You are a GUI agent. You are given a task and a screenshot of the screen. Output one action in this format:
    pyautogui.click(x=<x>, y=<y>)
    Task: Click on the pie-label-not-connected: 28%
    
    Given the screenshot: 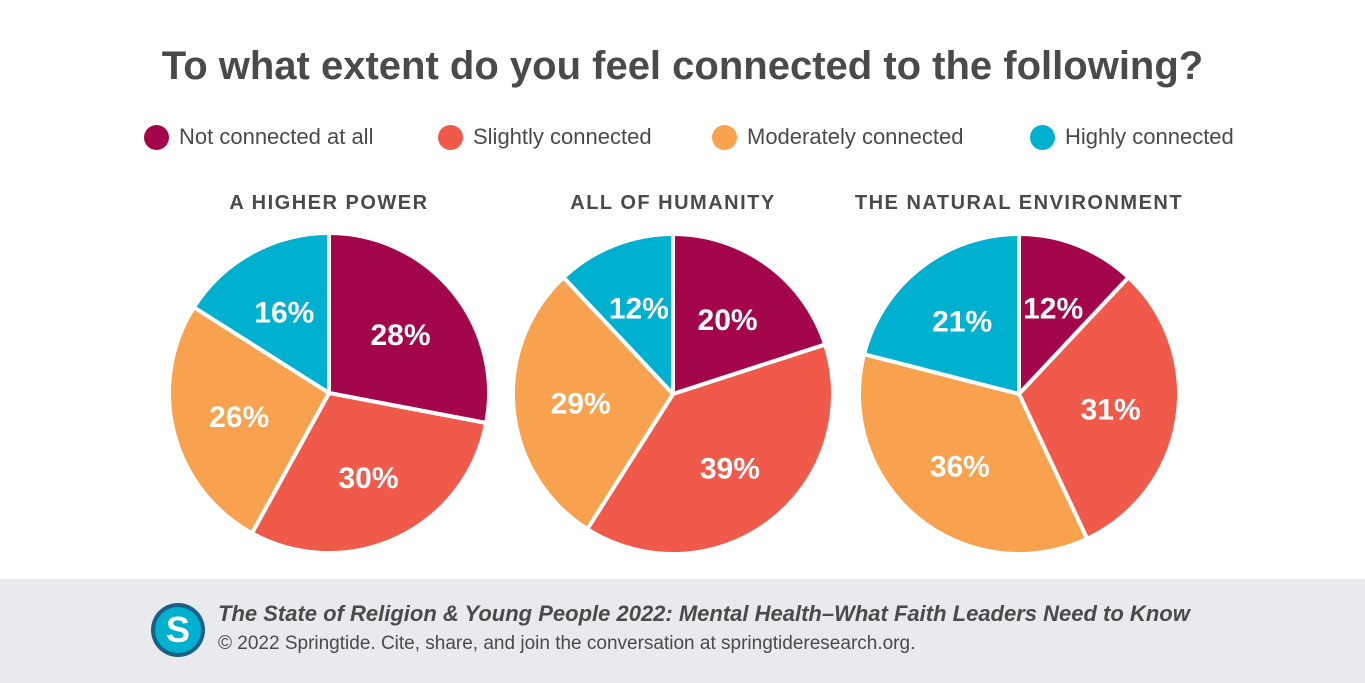 What is the action you would take?
    pyautogui.click(x=400, y=335)
    